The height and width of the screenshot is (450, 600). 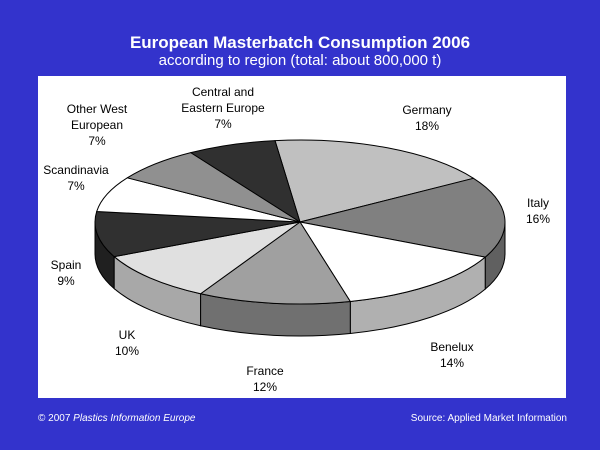 I want to click on slice-label-line: UK, so click(x=127, y=335).